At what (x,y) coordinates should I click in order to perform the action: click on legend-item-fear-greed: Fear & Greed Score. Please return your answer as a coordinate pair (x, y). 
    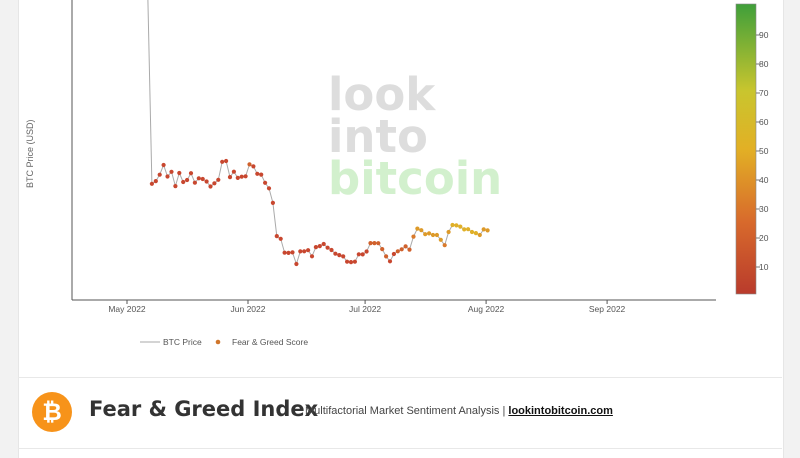
    Looking at the image, I should click on (262, 342).